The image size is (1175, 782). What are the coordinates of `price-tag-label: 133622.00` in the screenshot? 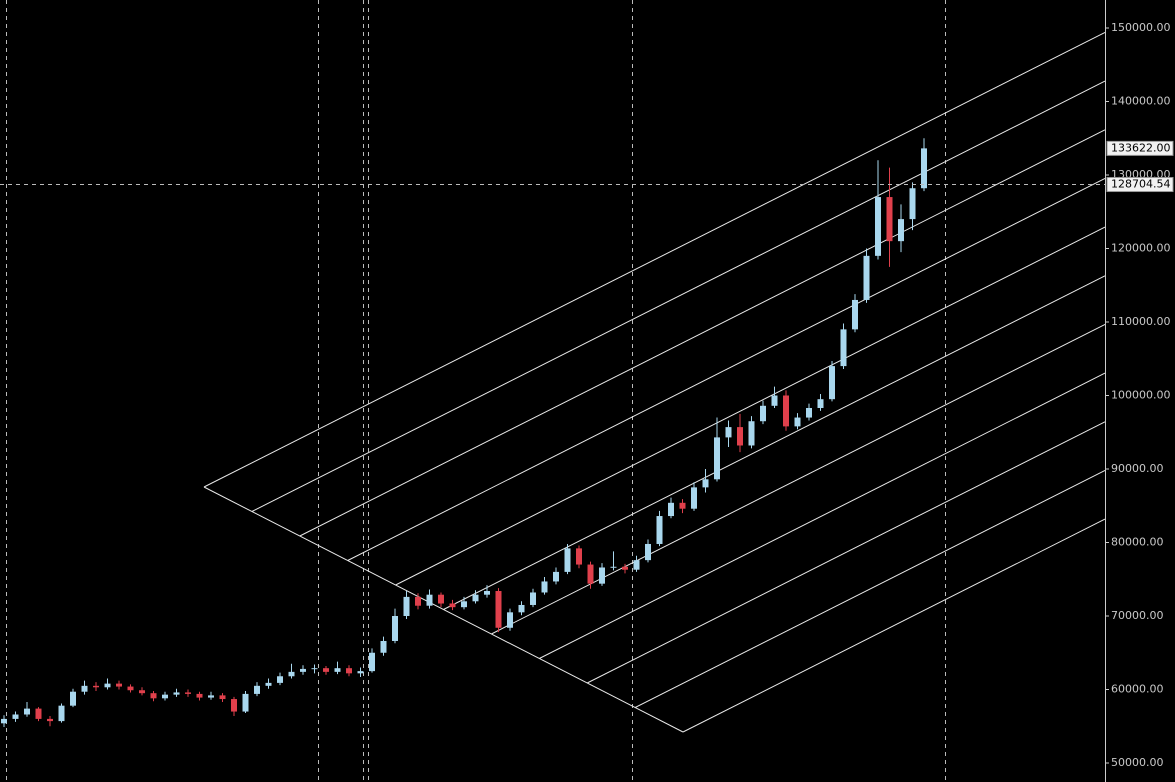 It's located at (1141, 147).